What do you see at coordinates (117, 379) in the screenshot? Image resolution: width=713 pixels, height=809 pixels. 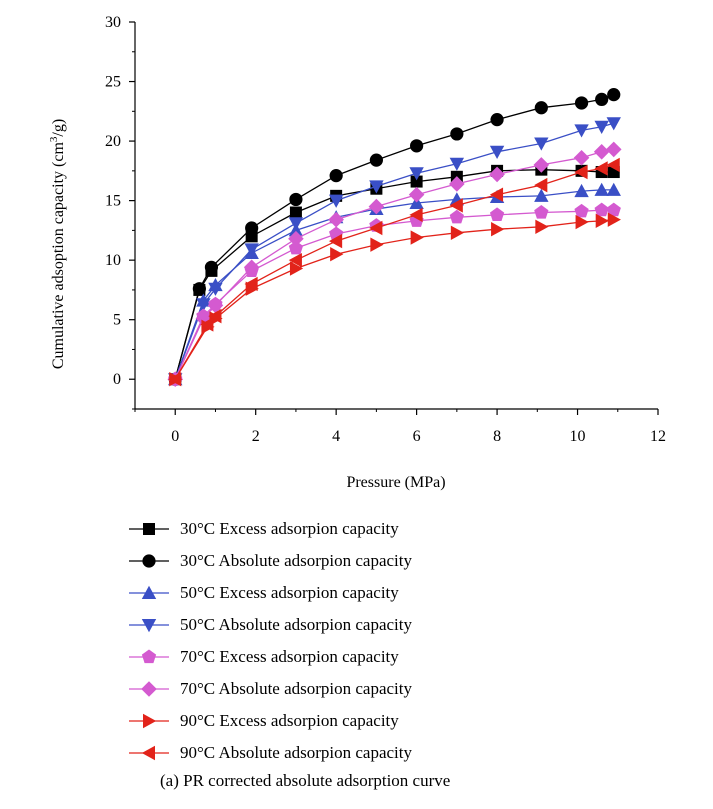 I see `y-tick-label: 0` at bounding box center [117, 379].